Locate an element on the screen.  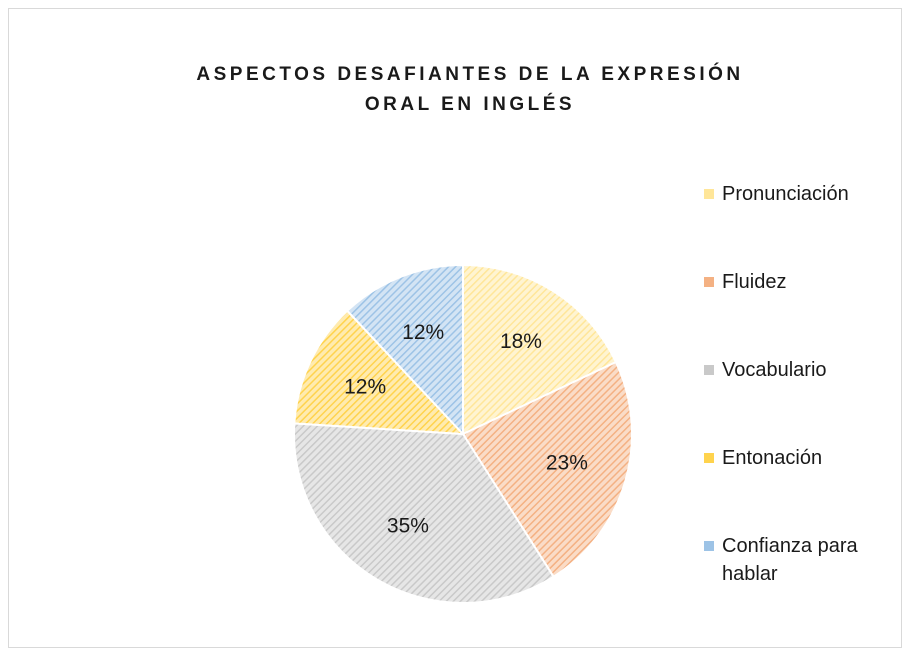
legend-label: Pronunciación is located at coordinates (785, 194).